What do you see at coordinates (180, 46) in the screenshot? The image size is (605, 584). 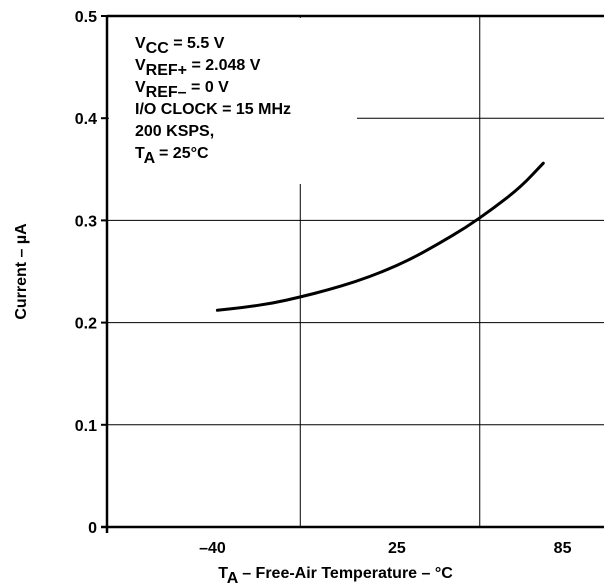 I see `condition-line: VCC = 5.5 V` at bounding box center [180, 46].